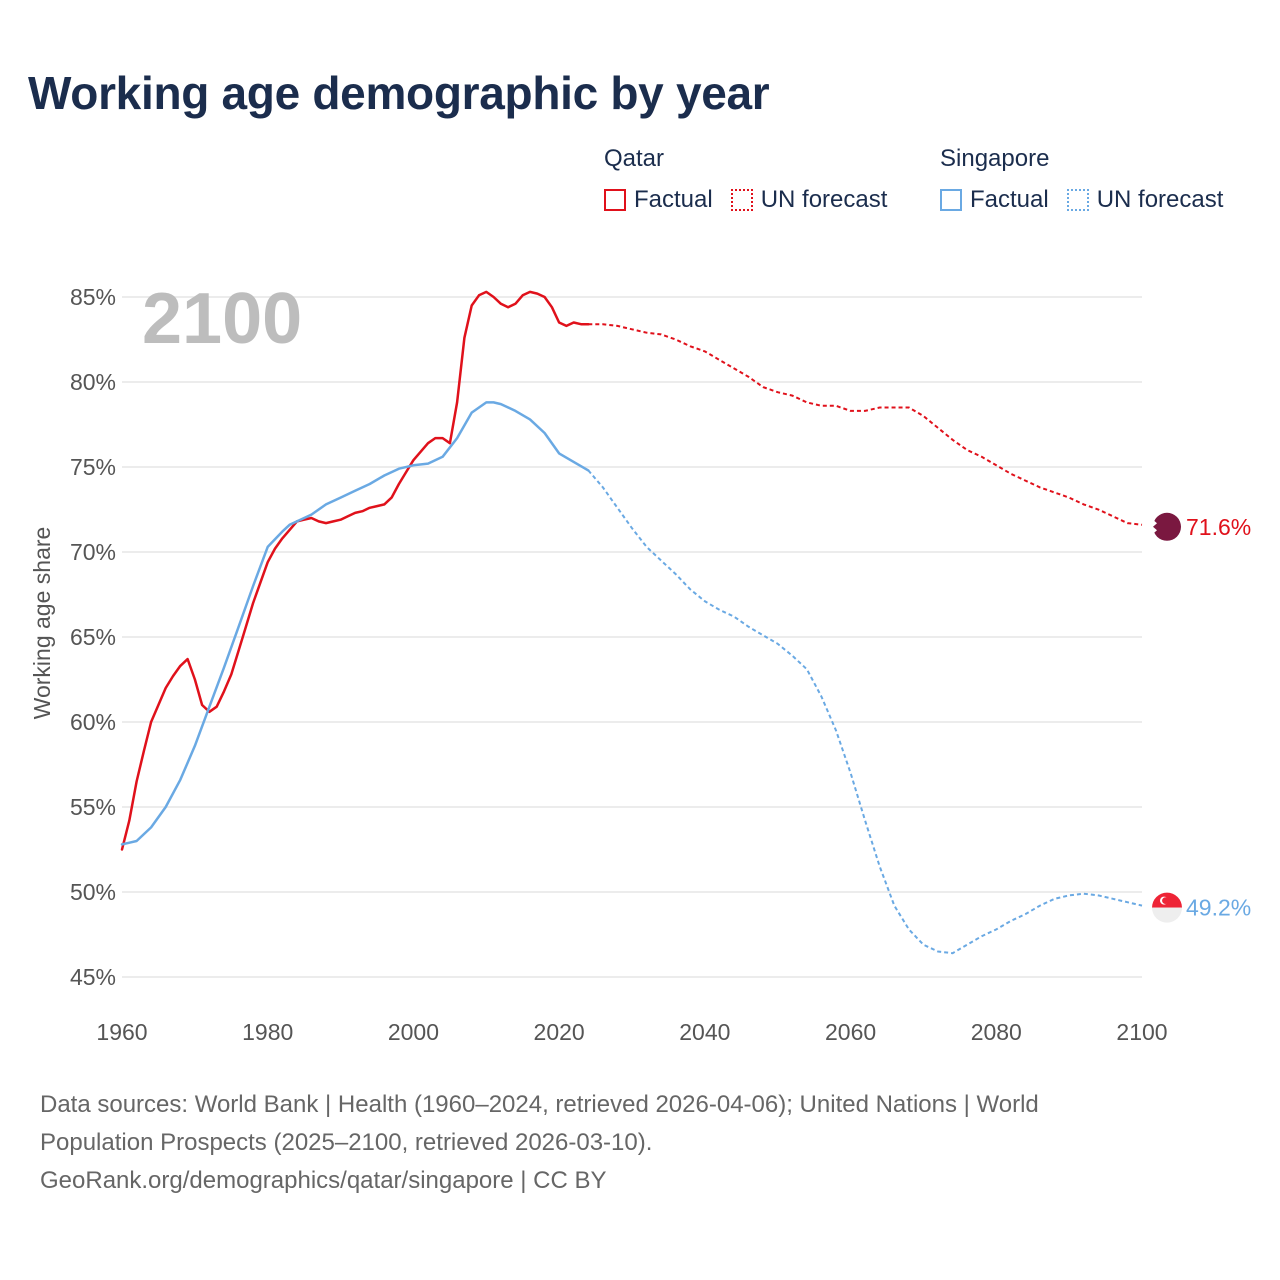 The image size is (1280, 1280). I want to click on x-tick-label: 2080, so click(996, 1032).